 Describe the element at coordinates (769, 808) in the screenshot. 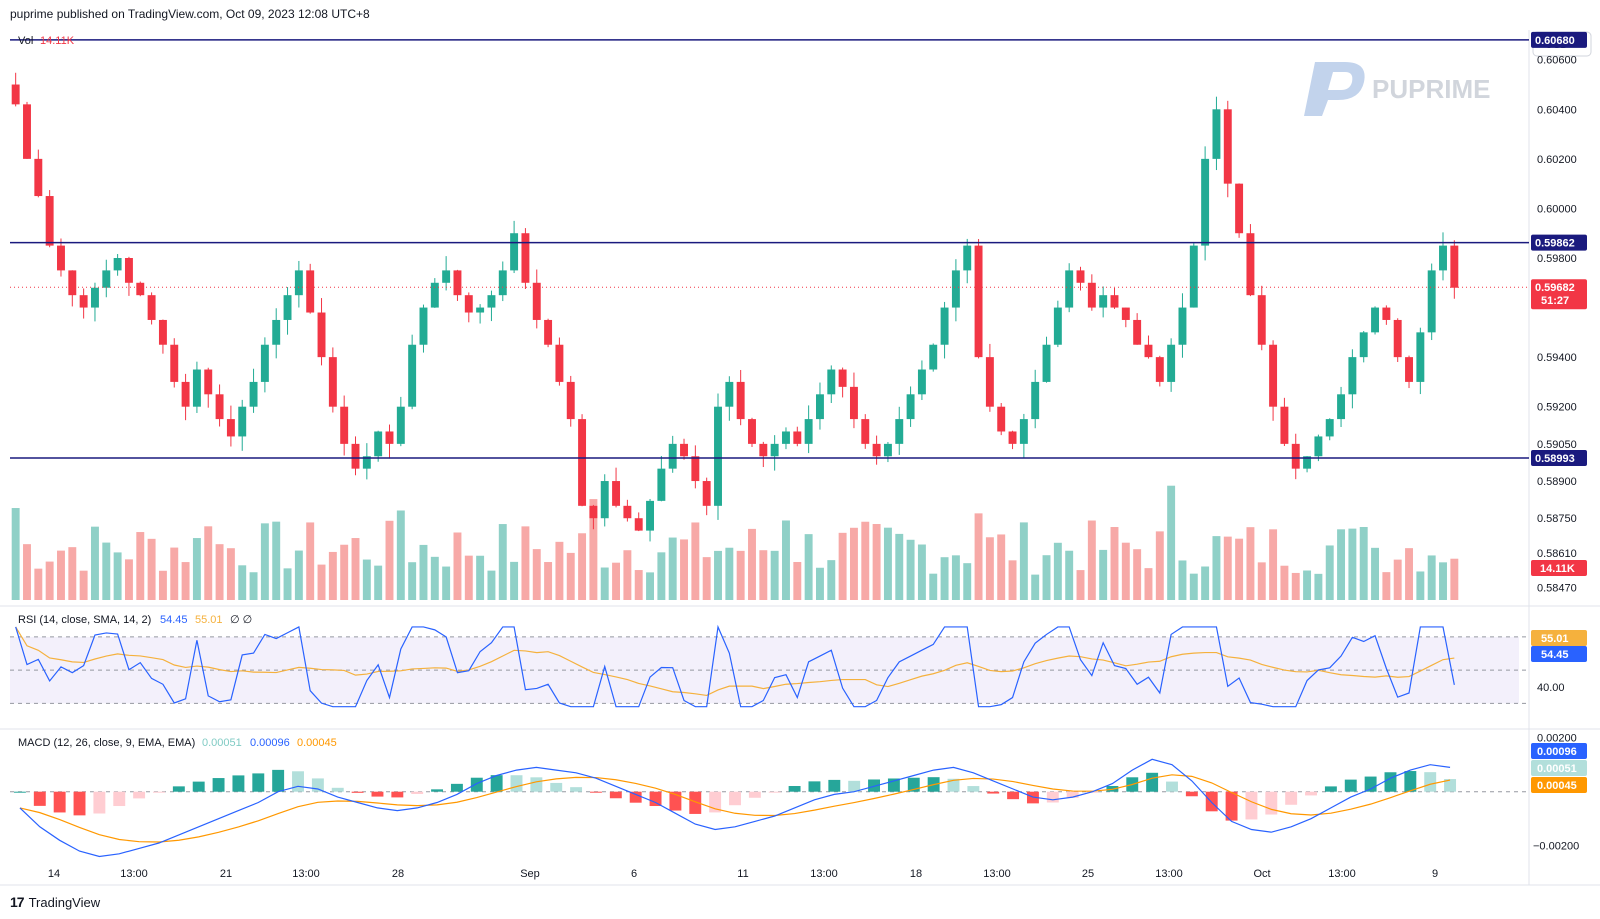

I see `macd-panel` at that location.